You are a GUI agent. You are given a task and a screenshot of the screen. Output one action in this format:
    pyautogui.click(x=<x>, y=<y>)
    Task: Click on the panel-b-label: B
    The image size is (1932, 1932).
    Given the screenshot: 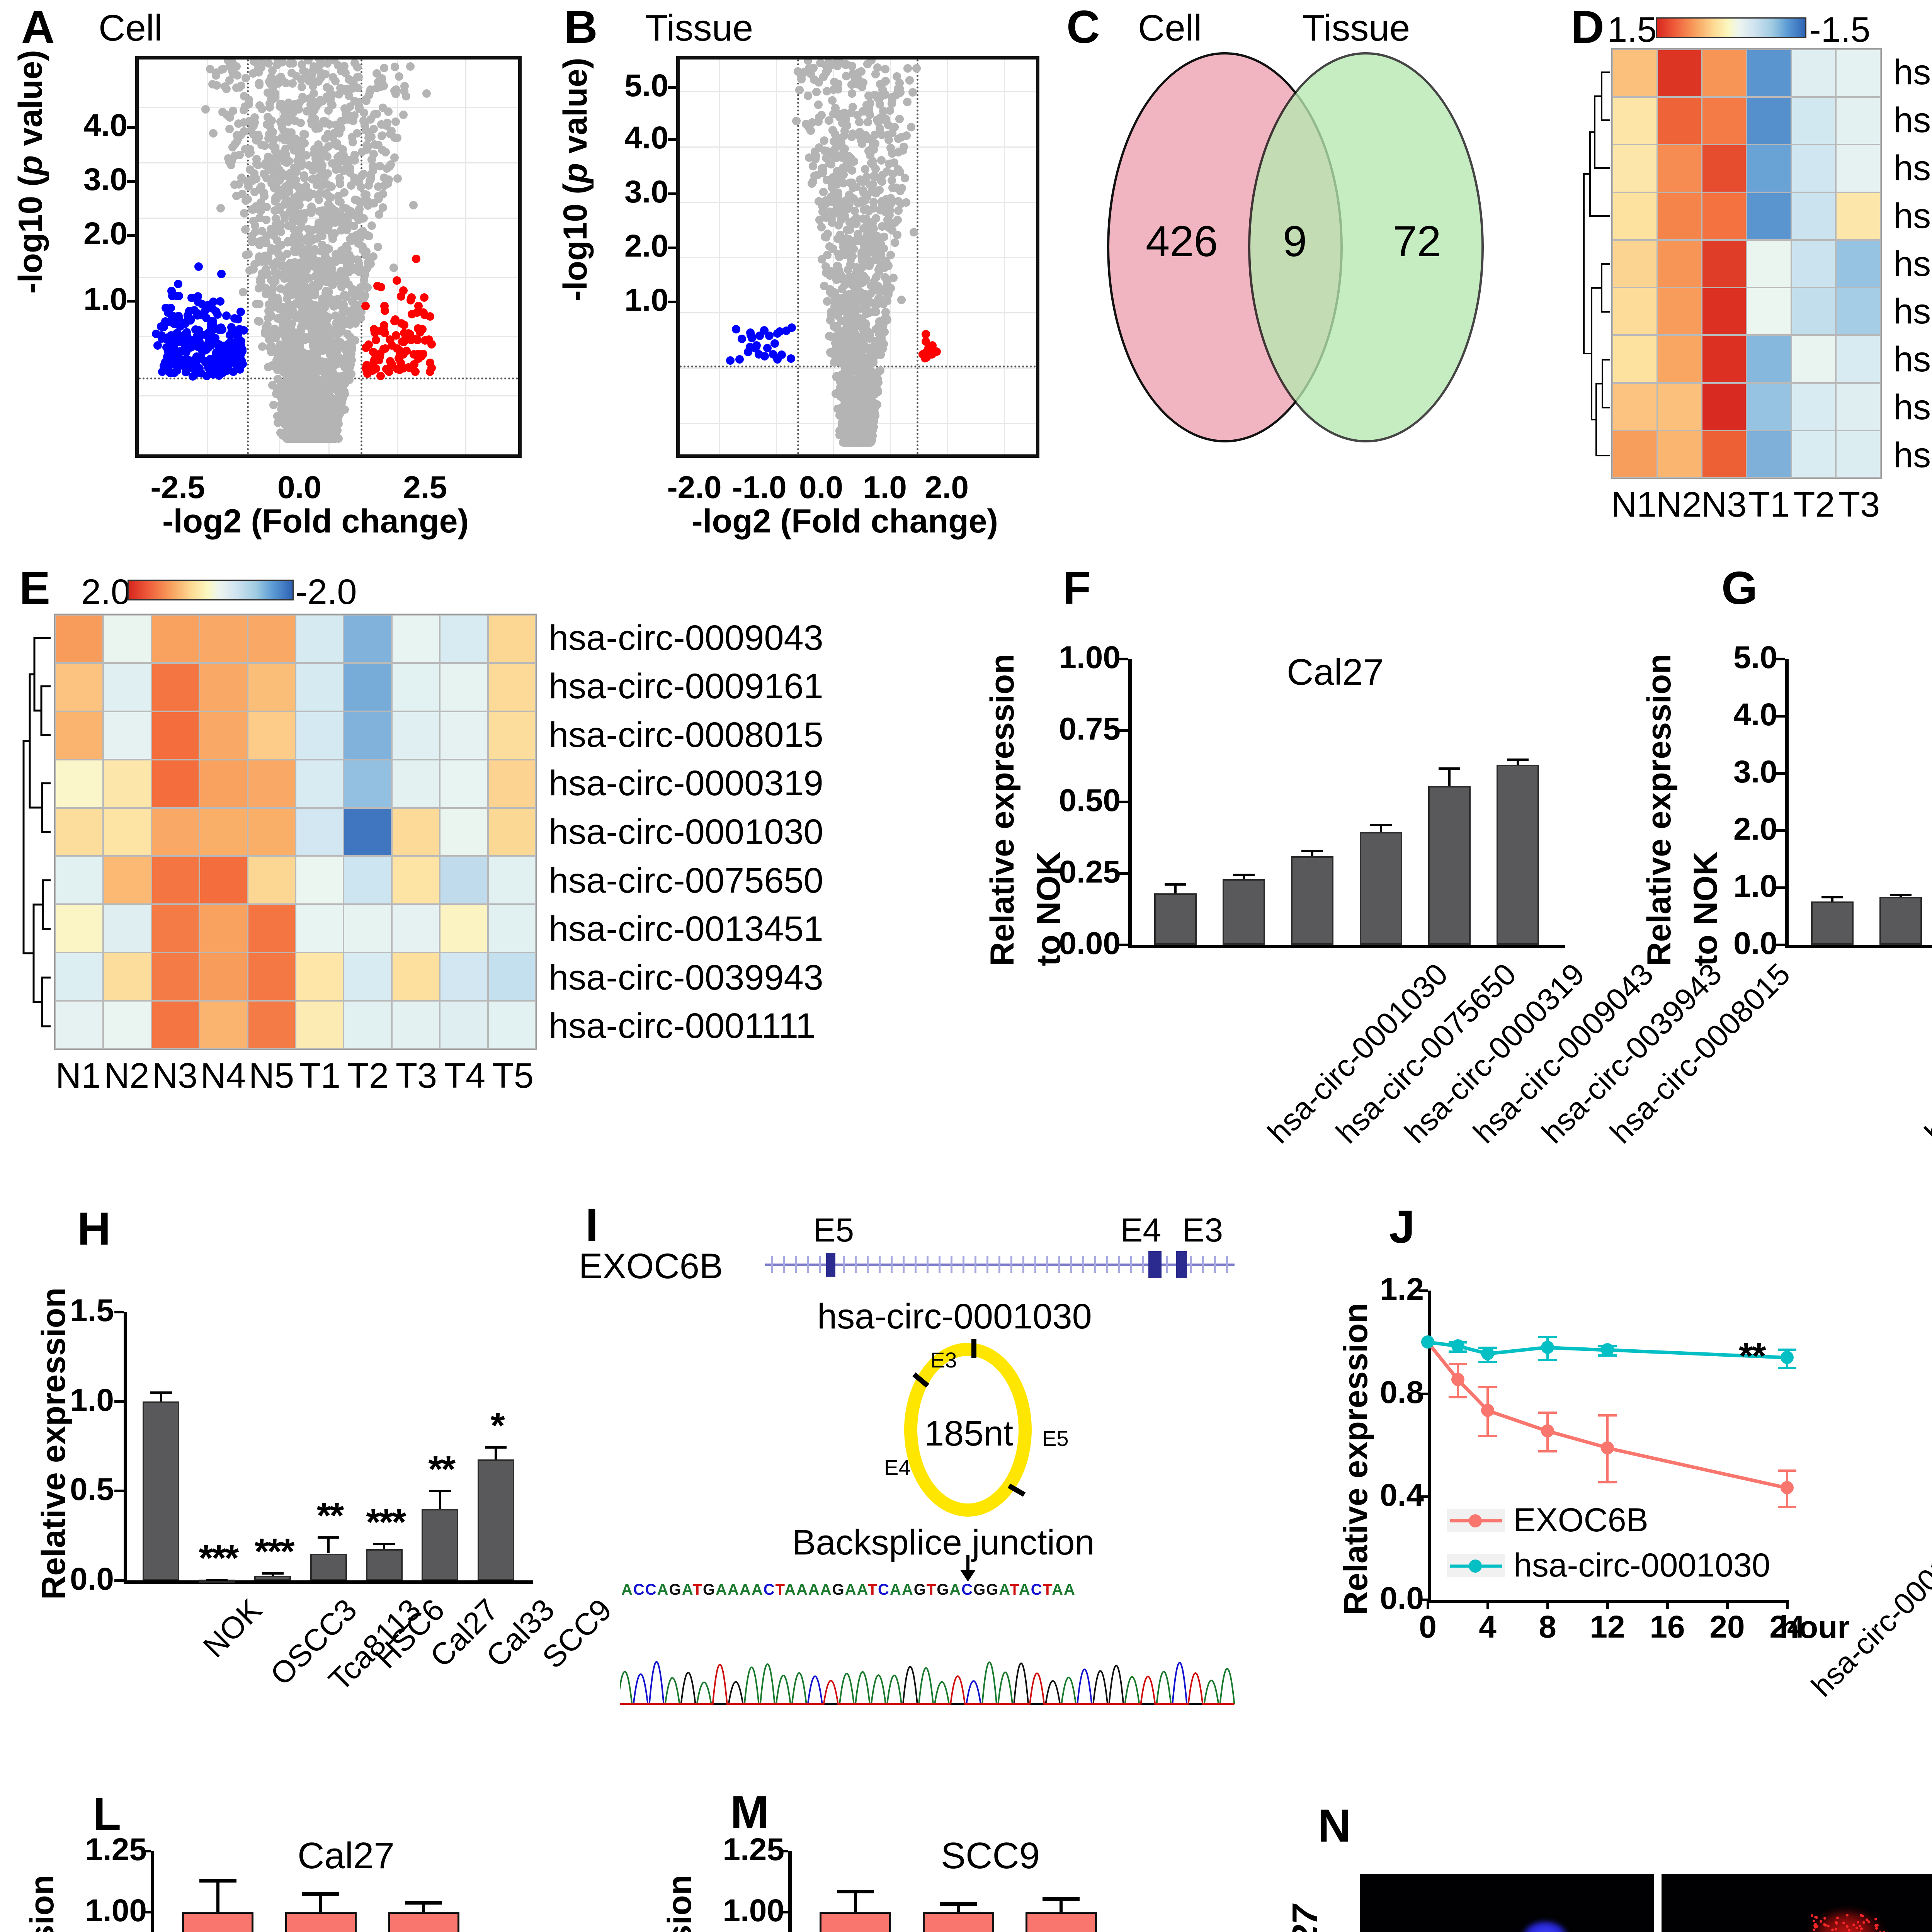 What is the action you would take?
    pyautogui.click(x=581, y=27)
    